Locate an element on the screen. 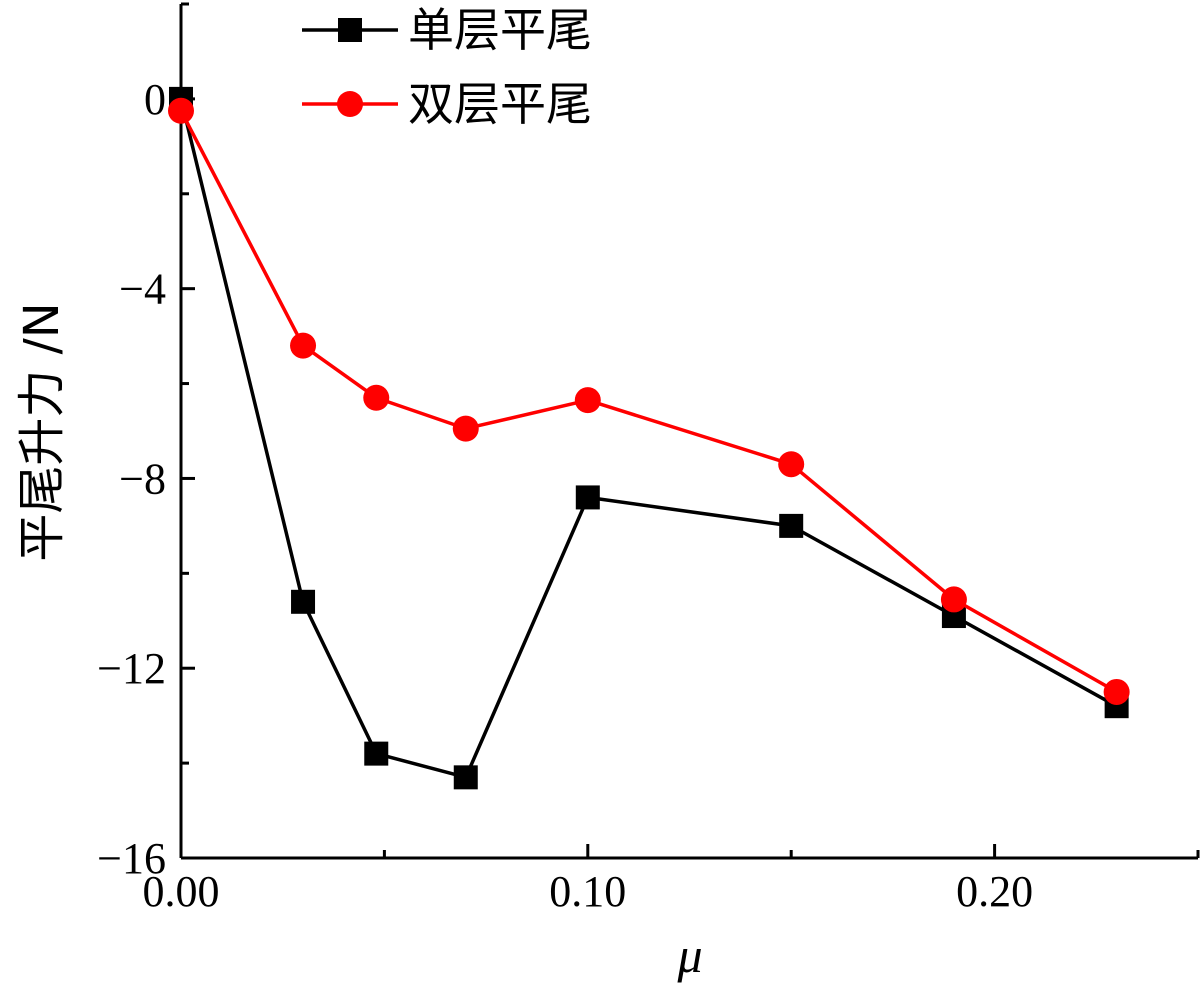  legend-entry: 单层平尾 is located at coordinates (447, 30).